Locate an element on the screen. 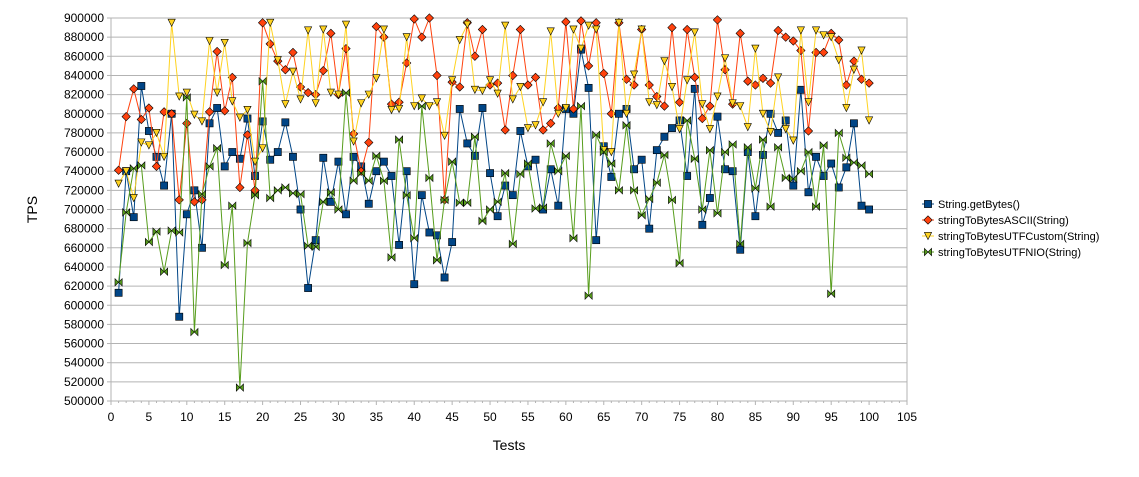  x-tick-label: 55 is located at coordinates (528, 417).